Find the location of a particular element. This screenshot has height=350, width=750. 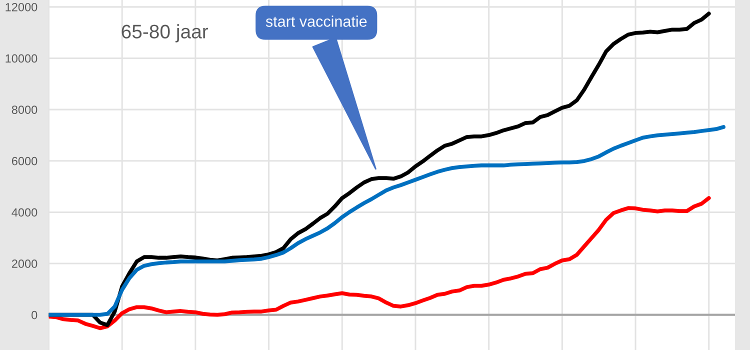

annotation: start vaccinatie is located at coordinates (316, 21).